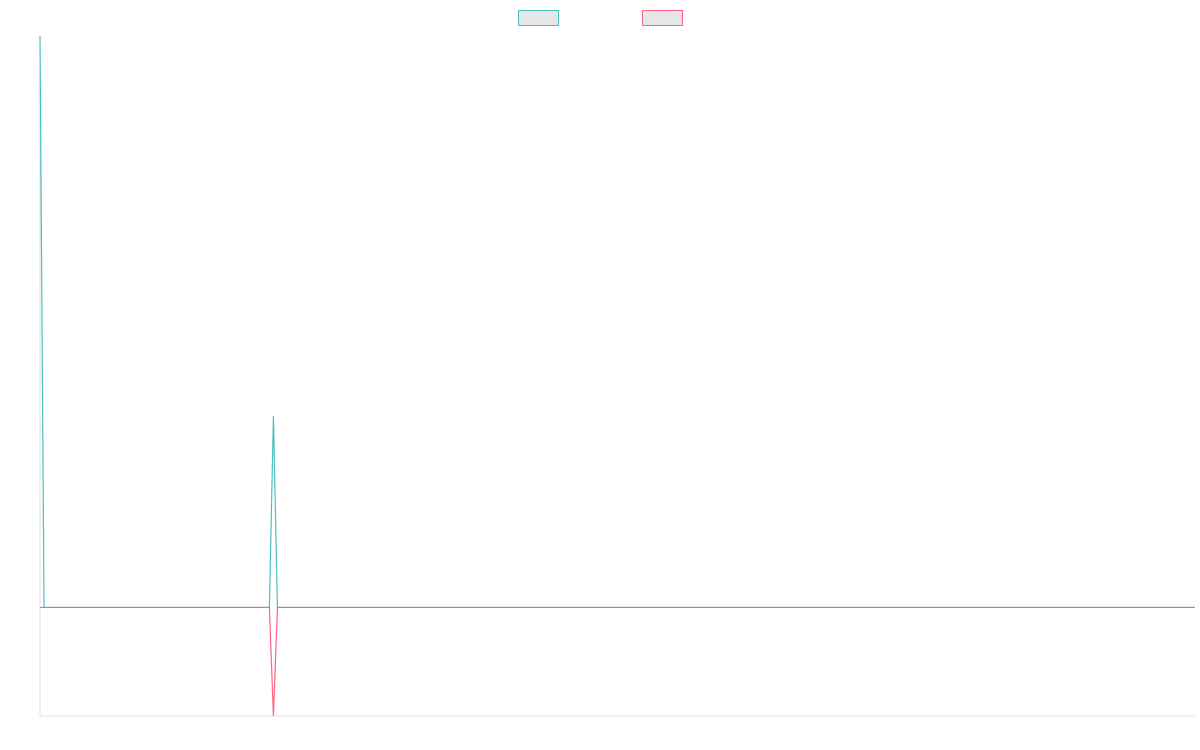 Image resolution: width=1200 pixels, height=750 pixels. What do you see at coordinates (617, 661) in the screenshot?
I see `line-series` at bounding box center [617, 661].